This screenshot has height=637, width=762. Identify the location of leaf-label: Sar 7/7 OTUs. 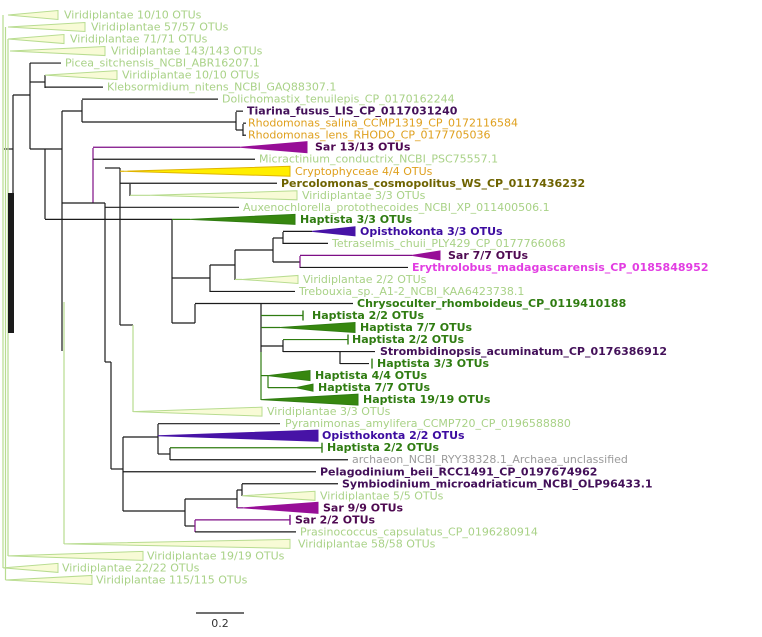
(488, 255).